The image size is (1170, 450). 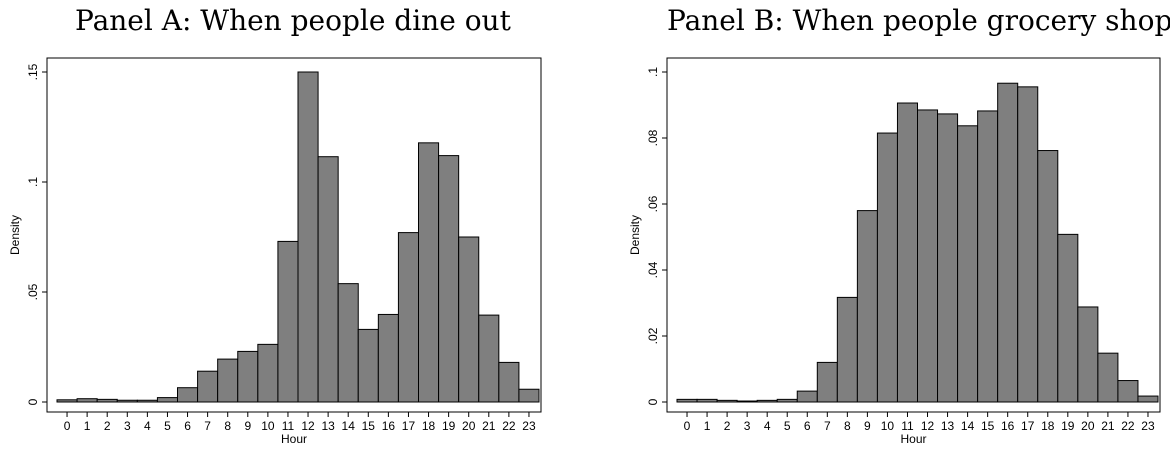 What do you see at coordinates (33, 71) in the screenshot?
I see `panel-a-ytick-label-3: .15` at bounding box center [33, 71].